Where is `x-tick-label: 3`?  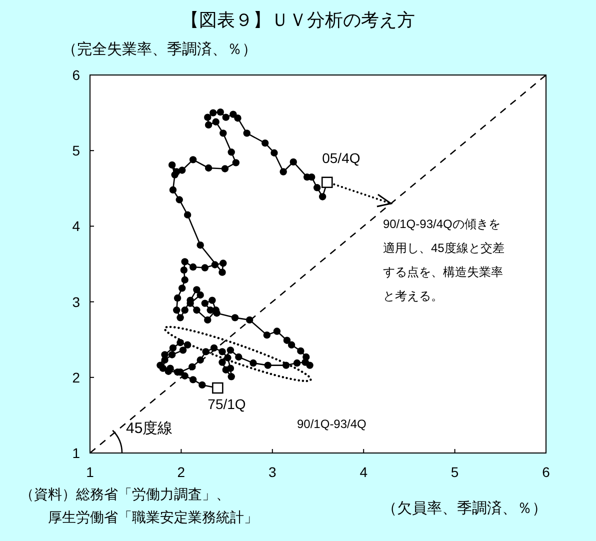 x-tick-label: 3 is located at coordinates (272, 472).